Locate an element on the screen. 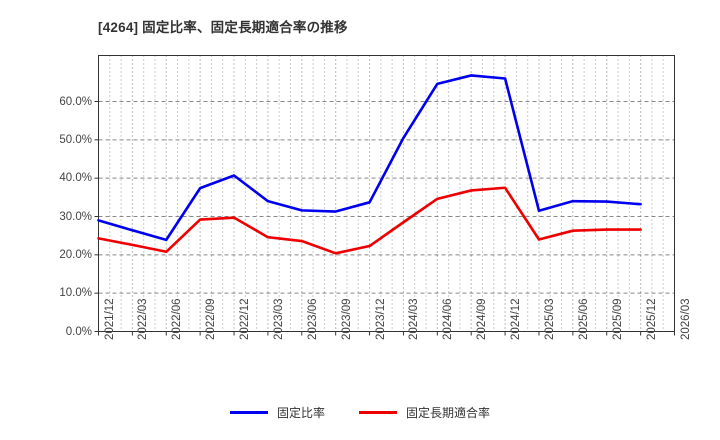 This screenshot has height=440, width=720. y-axis-tick-label: 30.0% is located at coordinates (75, 216).